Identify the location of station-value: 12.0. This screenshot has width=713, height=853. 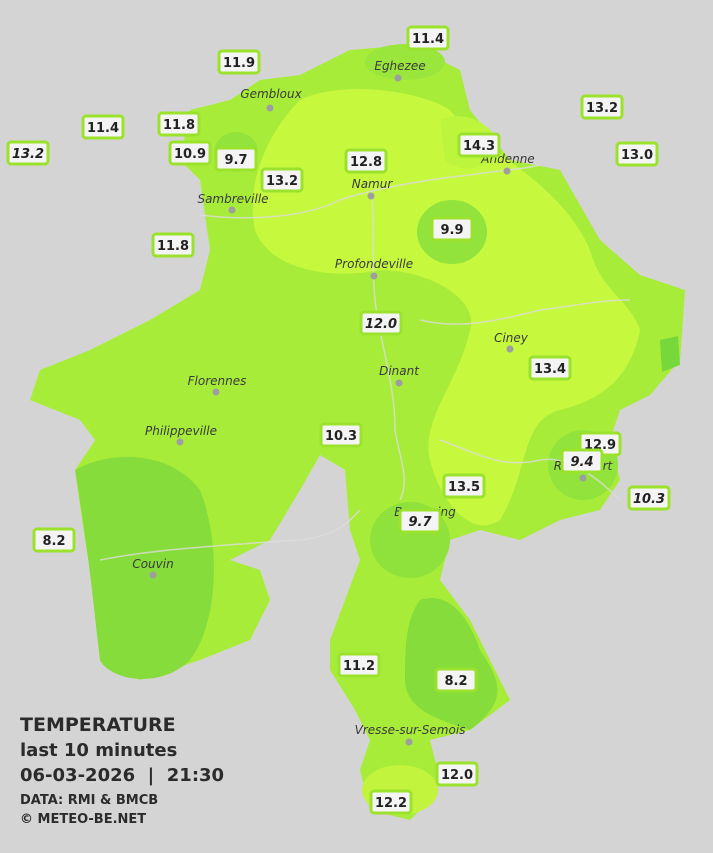
(457, 775).